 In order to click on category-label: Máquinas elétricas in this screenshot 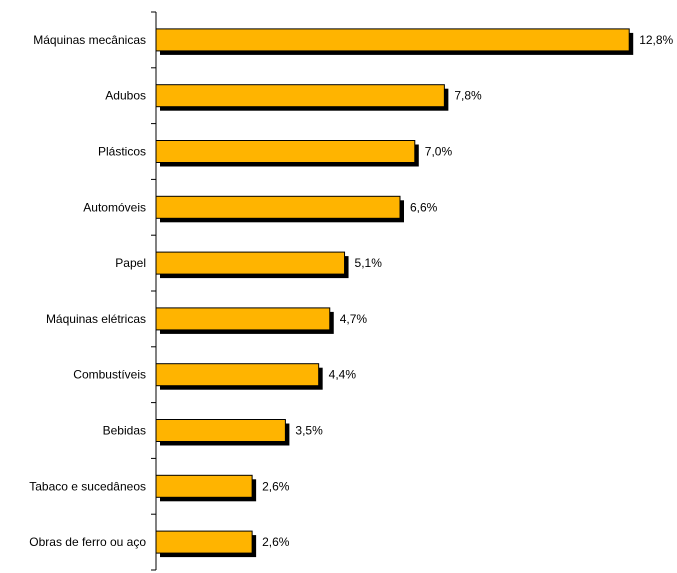, I will do `click(96, 319)`.